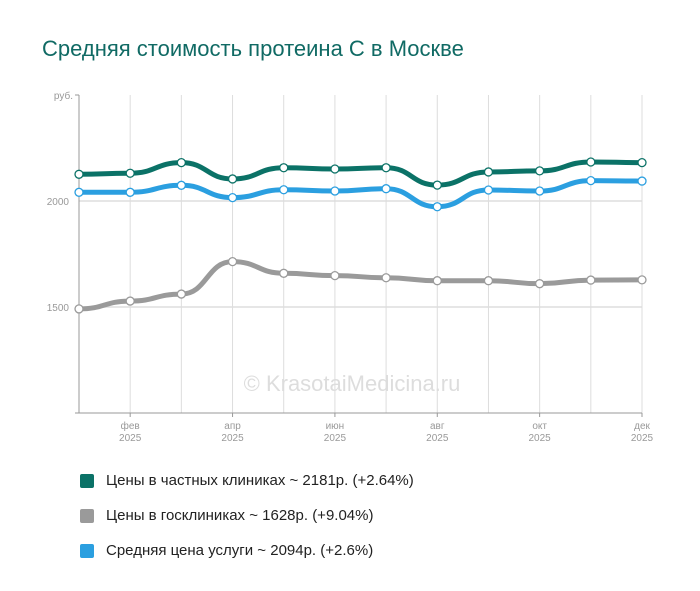  I want to click on x-tick-month: апр, so click(232, 426).